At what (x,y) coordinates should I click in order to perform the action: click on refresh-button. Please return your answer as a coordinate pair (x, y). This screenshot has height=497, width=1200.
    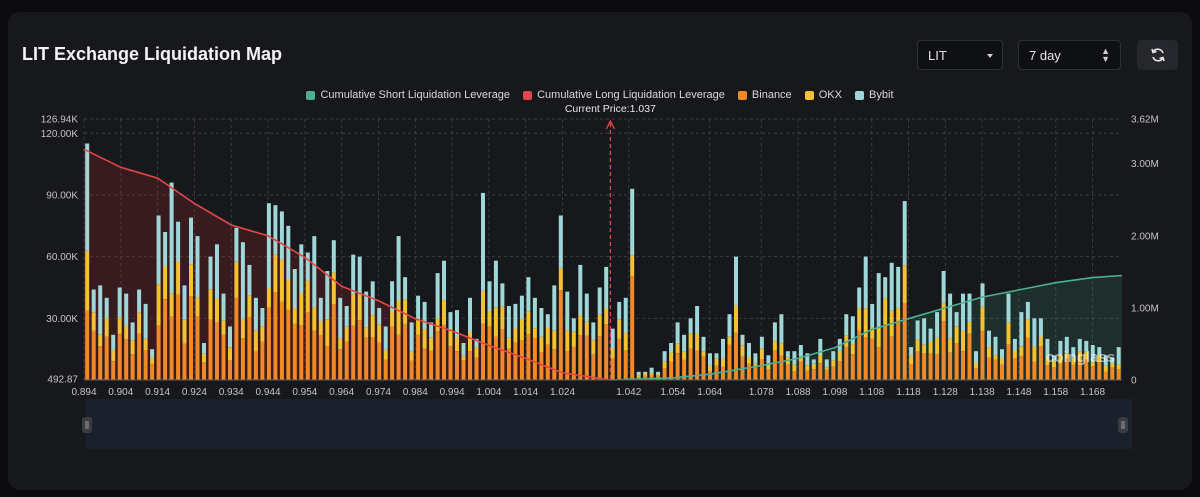
    Looking at the image, I should click on (1157, 55).